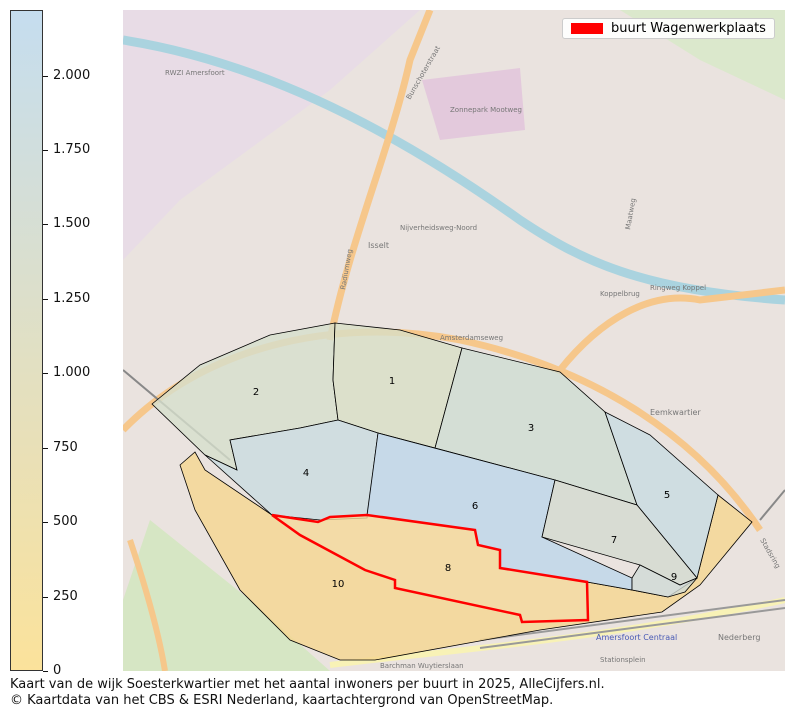  What do you see at coordinates (675, 412) in the screenshot?
I see `map-label: Eemkwartier` at bounding box center [675, 412].